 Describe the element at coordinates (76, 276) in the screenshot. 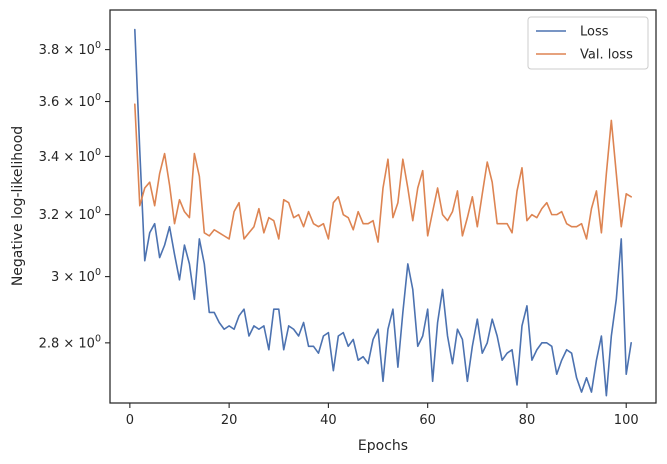

I see `y-tick-label: 3 × 100` at that location.